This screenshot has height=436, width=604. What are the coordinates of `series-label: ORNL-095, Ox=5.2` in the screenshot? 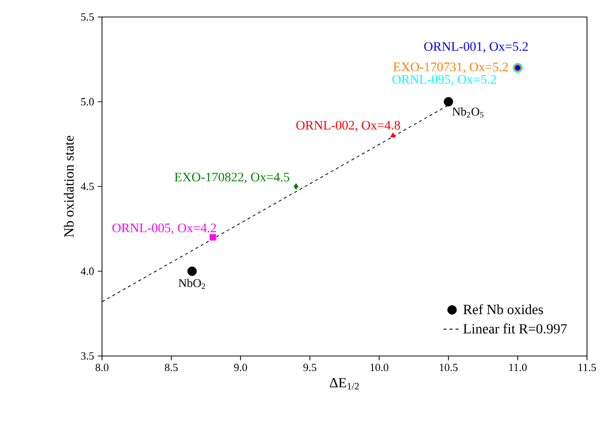 It's located at (444, 80).